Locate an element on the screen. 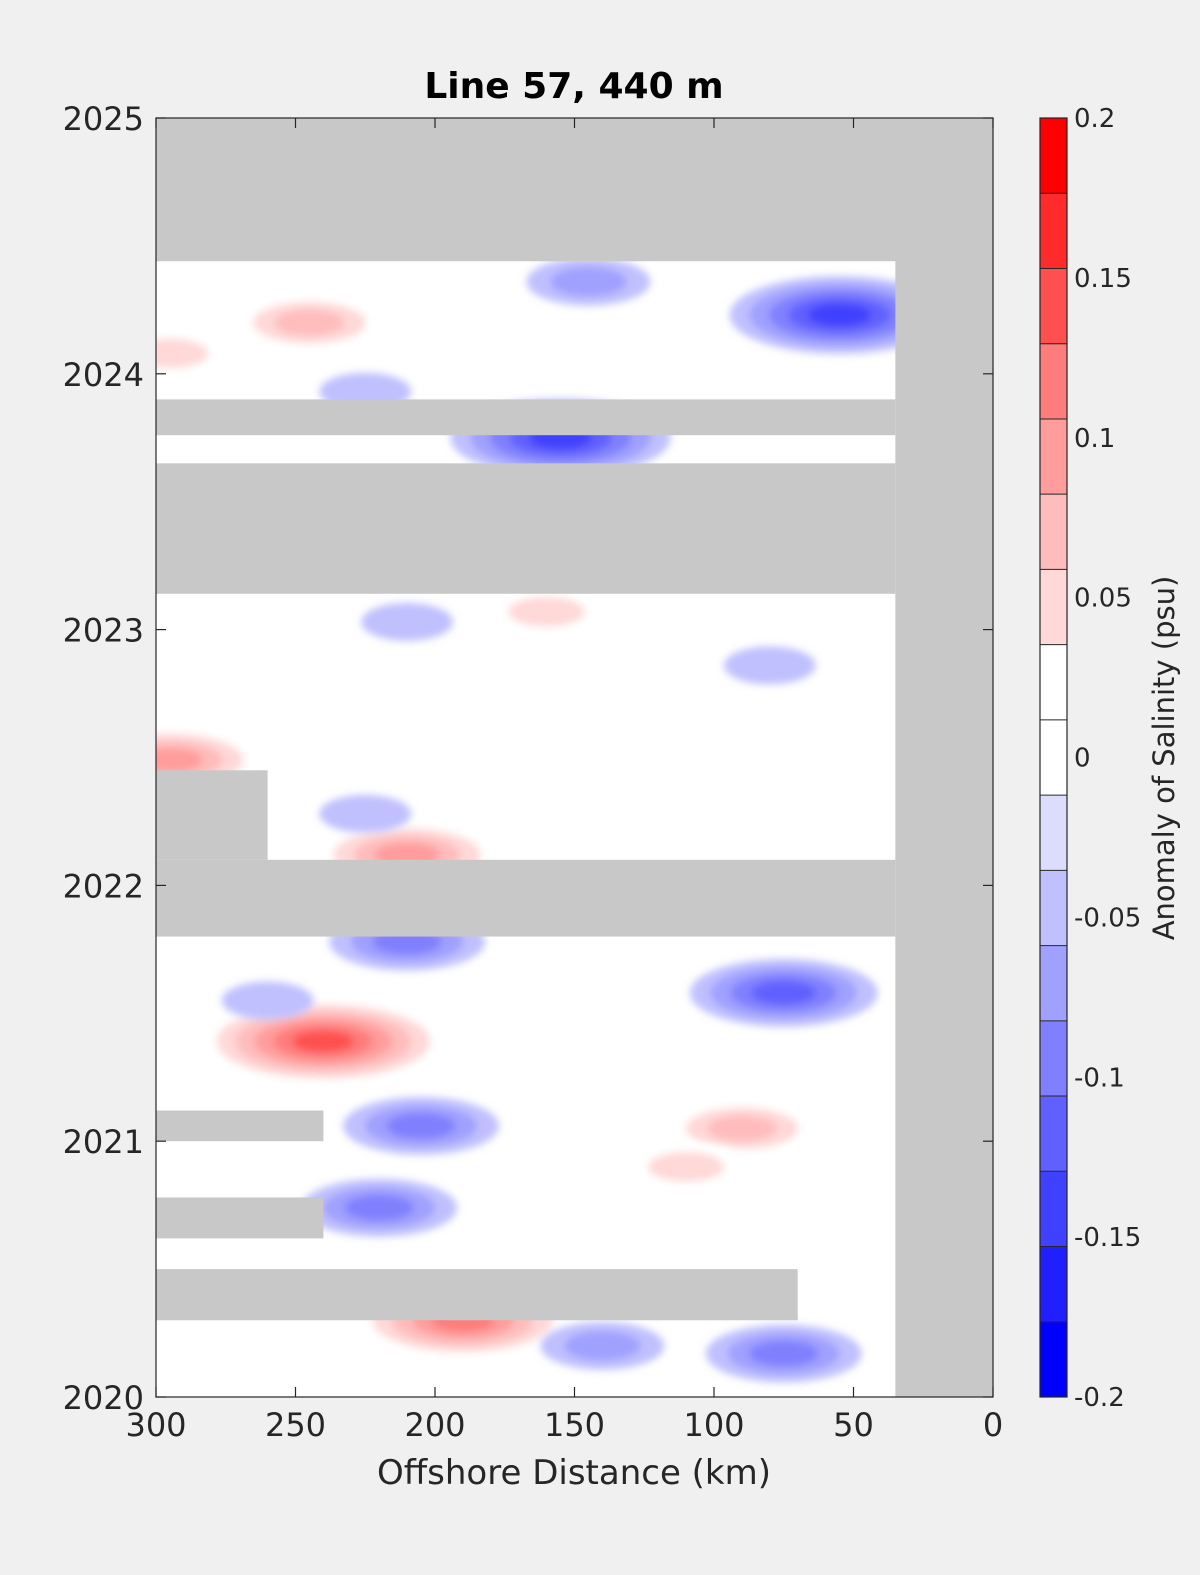 The height and width of the screenshot is (1575, 1200). y-tick-label: 2020 is located at coordinates (103, 1398).